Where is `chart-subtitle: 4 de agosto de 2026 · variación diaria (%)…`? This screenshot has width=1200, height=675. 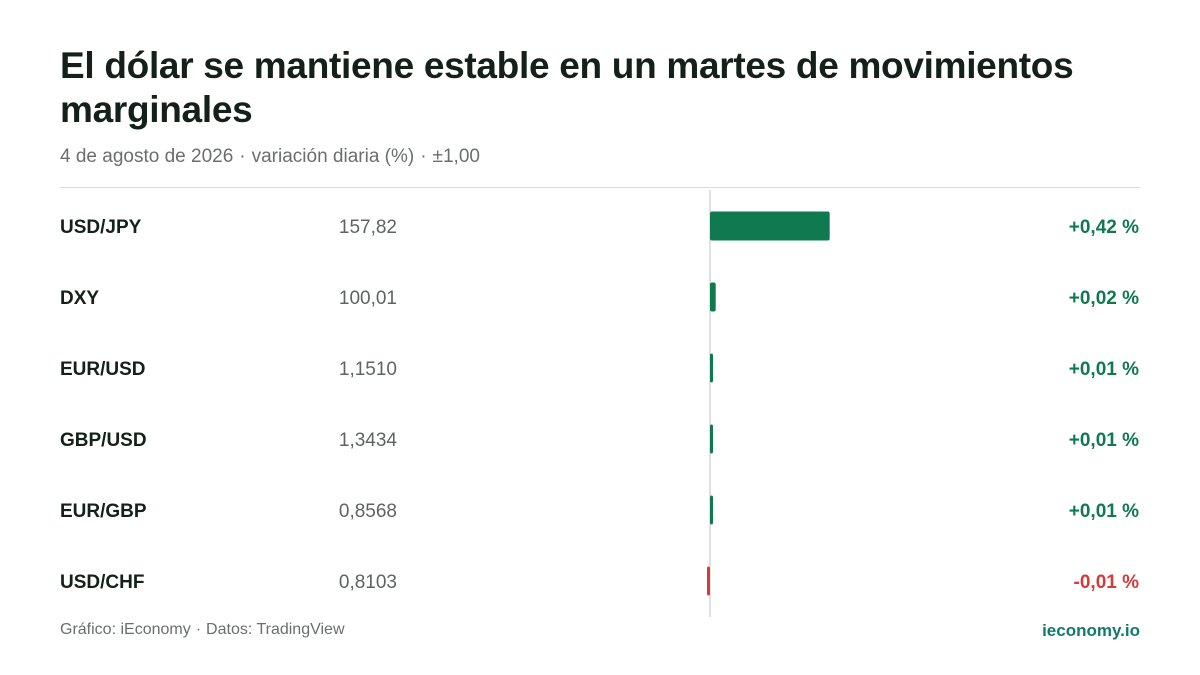
chart-subtitle: 4 de agosto de 2026 · variación diaria (%)… is located at coordinates (270, 157).